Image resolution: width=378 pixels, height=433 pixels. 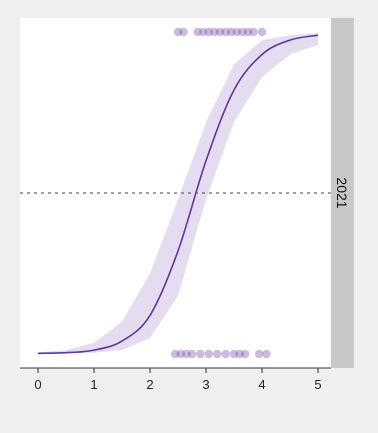 I want to click on facet-strip, so click(x=342, y=193).